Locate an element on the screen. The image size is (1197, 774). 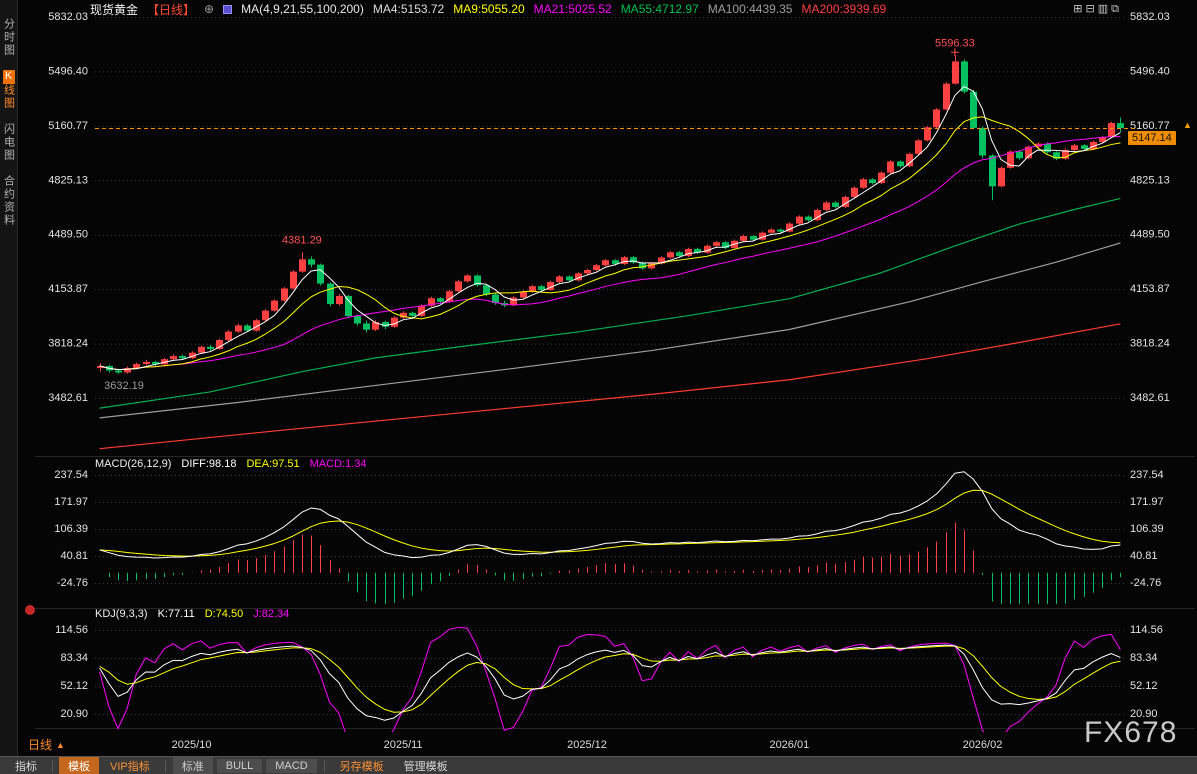
period-tag: 【日线】 is located at coordinates (171, 9).